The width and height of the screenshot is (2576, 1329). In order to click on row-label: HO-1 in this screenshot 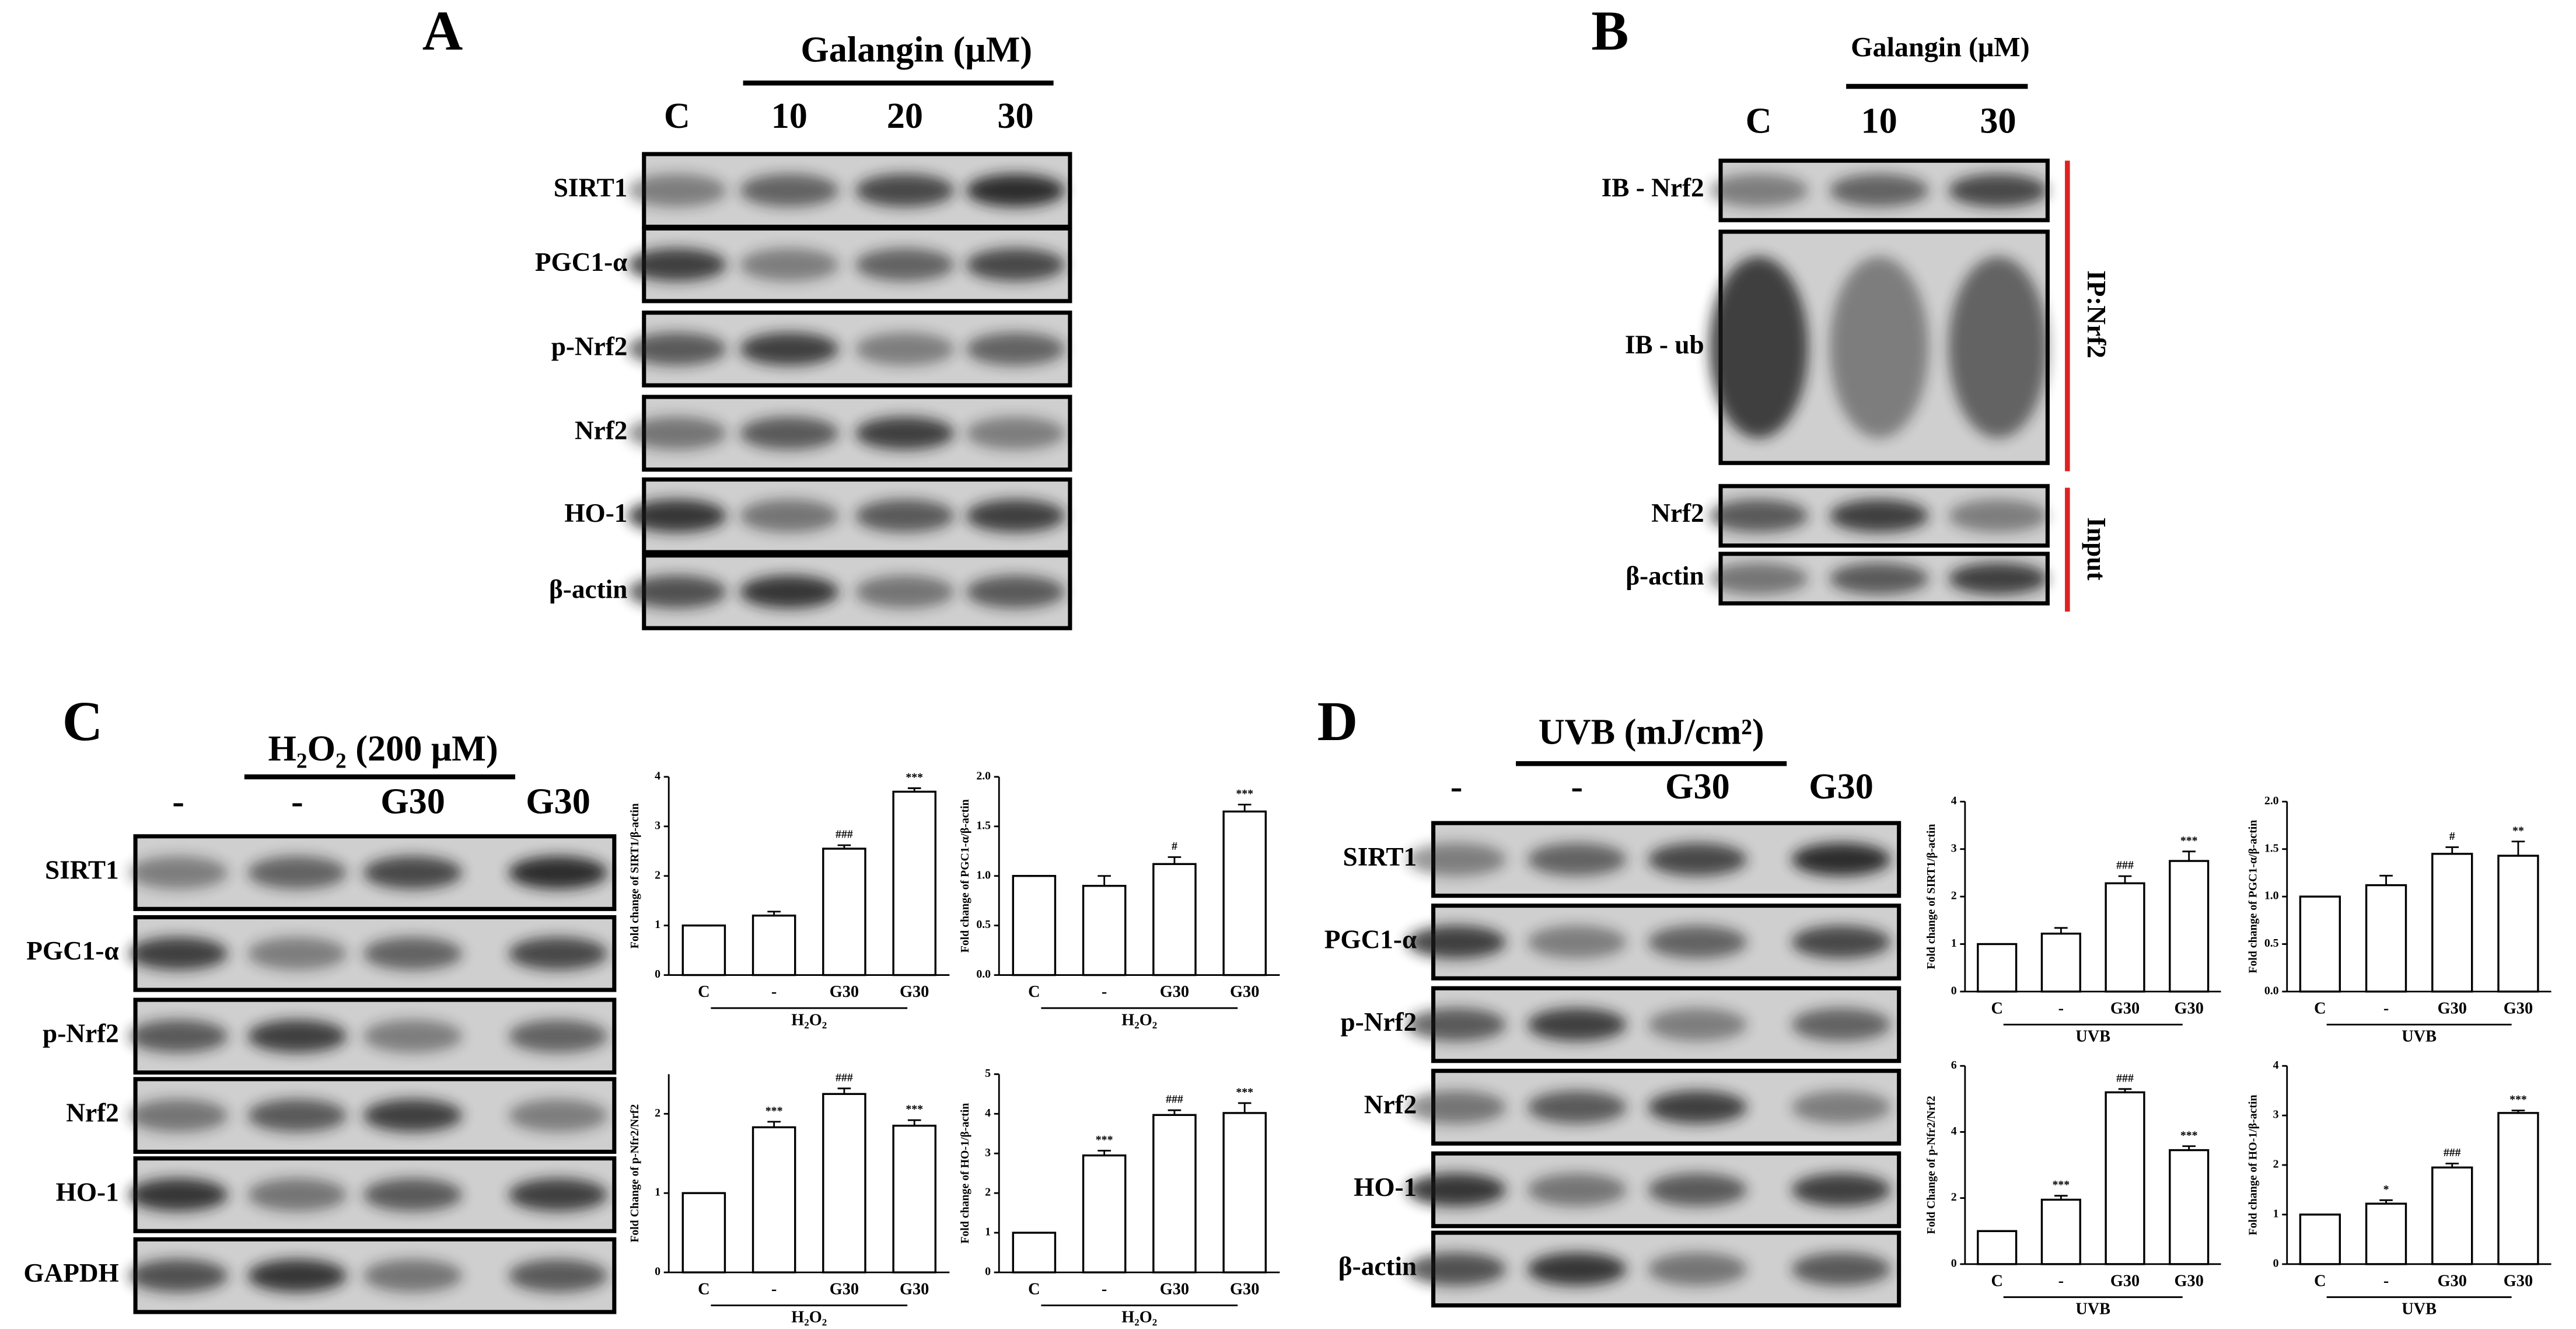, I will do `click(87, 1191)`.